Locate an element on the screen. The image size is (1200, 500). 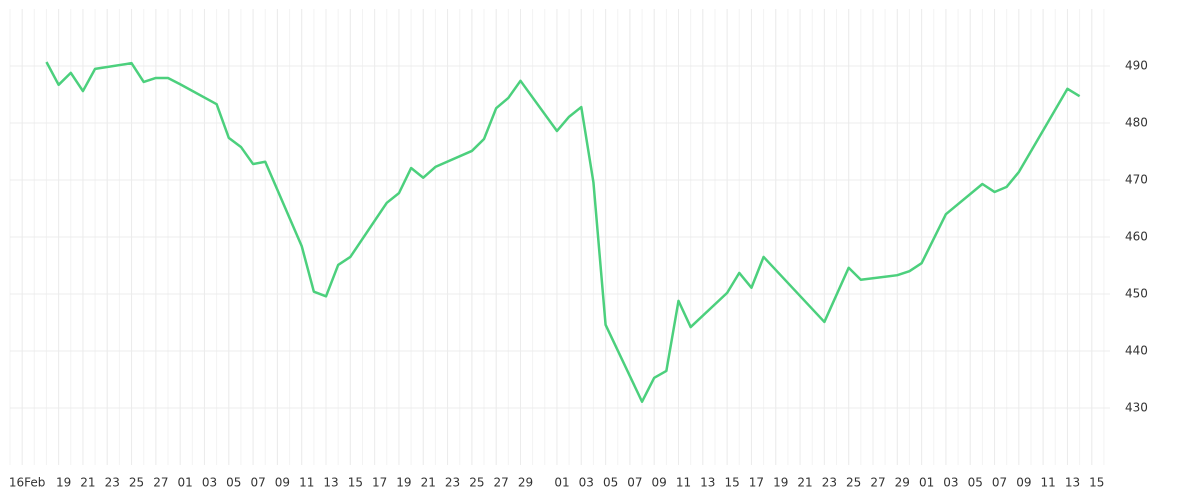
y-tick-label: 440 is located at coordinates (1136, 351).